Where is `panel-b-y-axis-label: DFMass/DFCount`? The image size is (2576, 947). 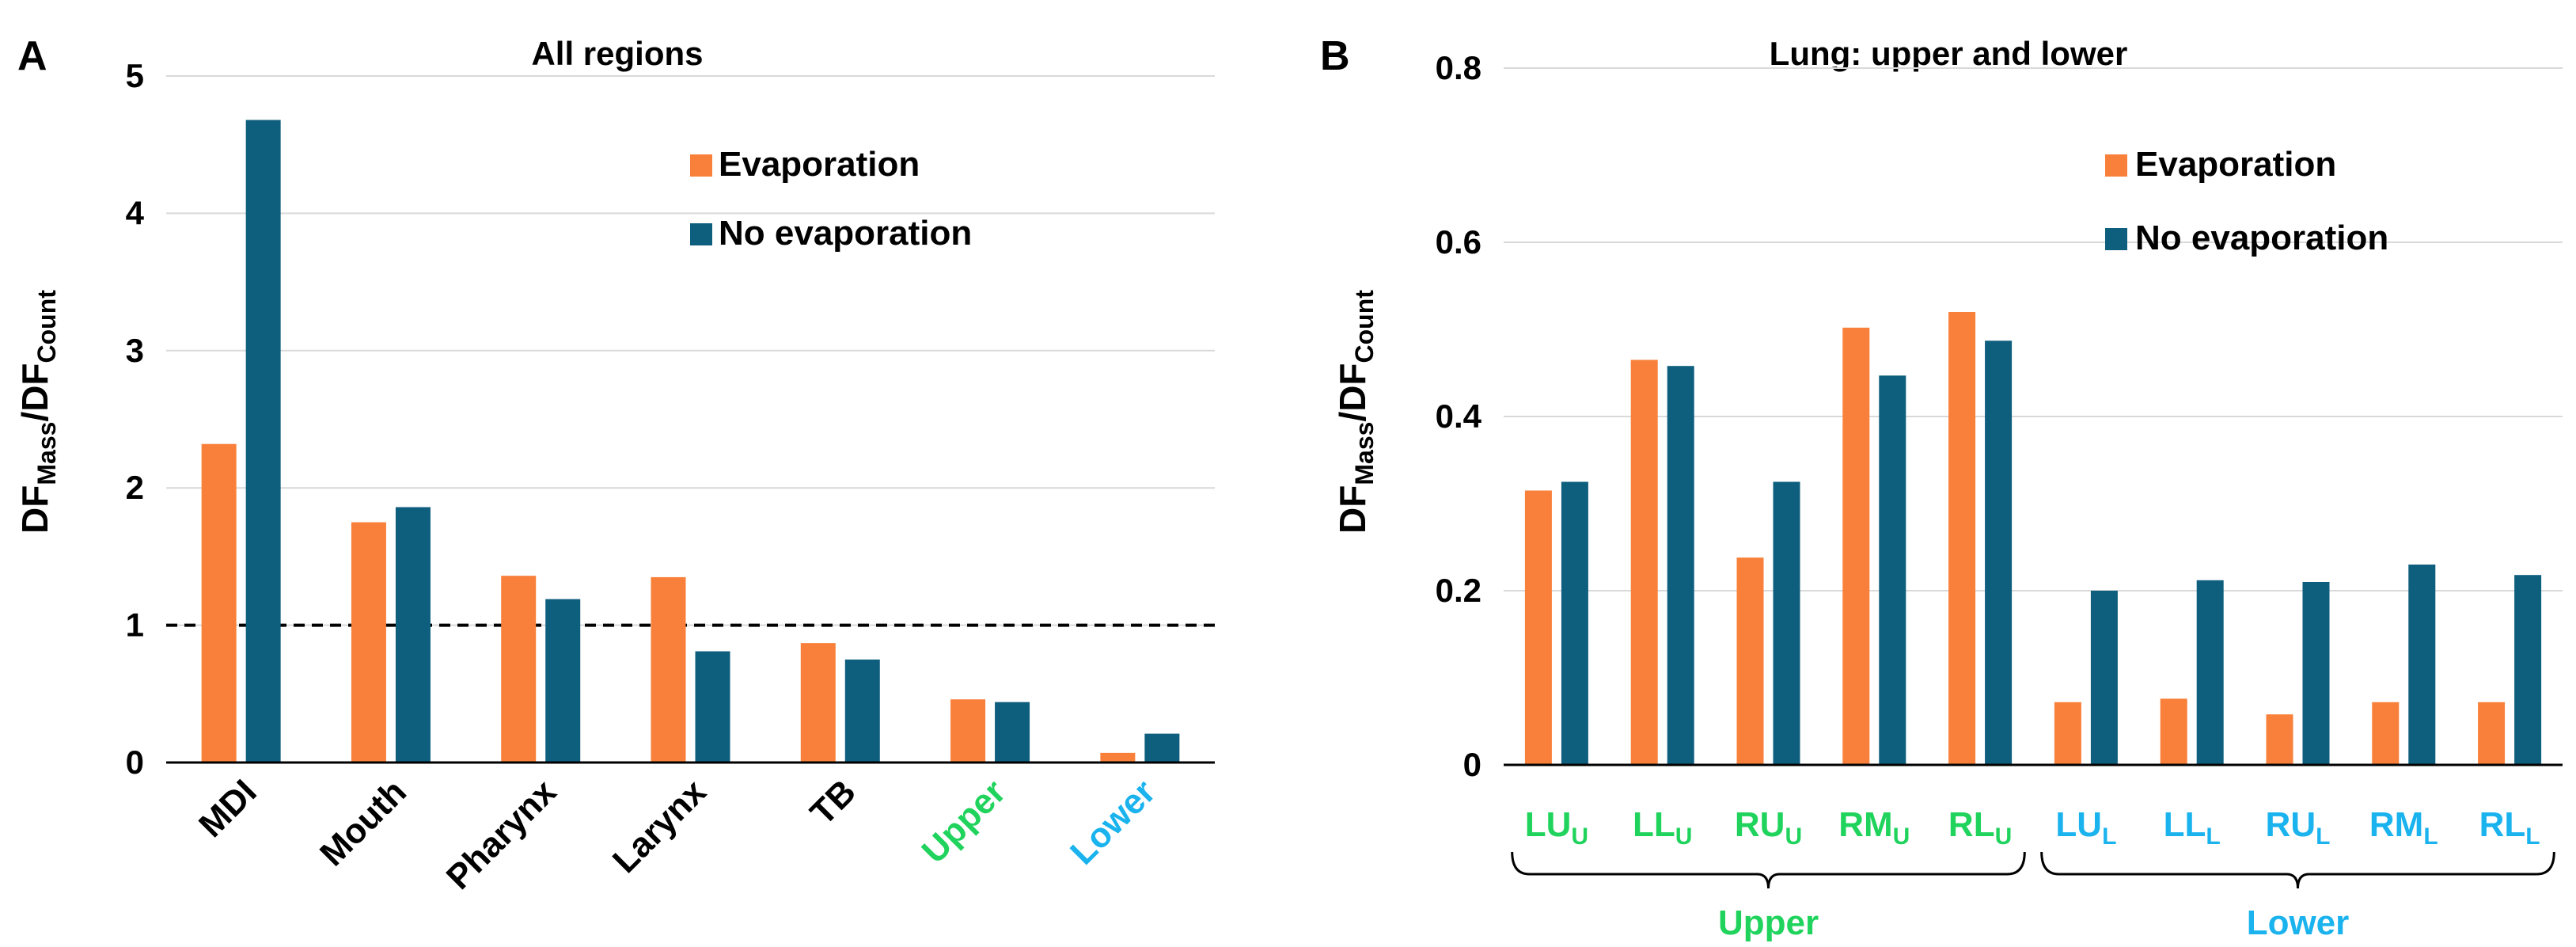
panel-b-y-axis-label: DFMass/DFCount is located at coordinates (1355, 412).